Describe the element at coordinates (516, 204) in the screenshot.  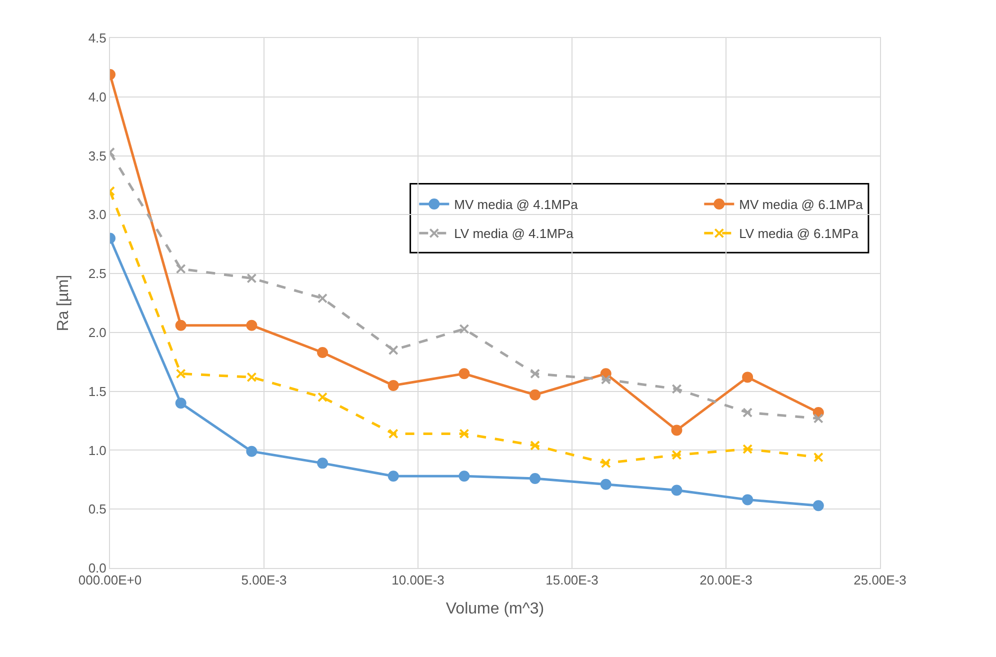
I see `legend-label: MV media @ 4.1MPa` at that location.